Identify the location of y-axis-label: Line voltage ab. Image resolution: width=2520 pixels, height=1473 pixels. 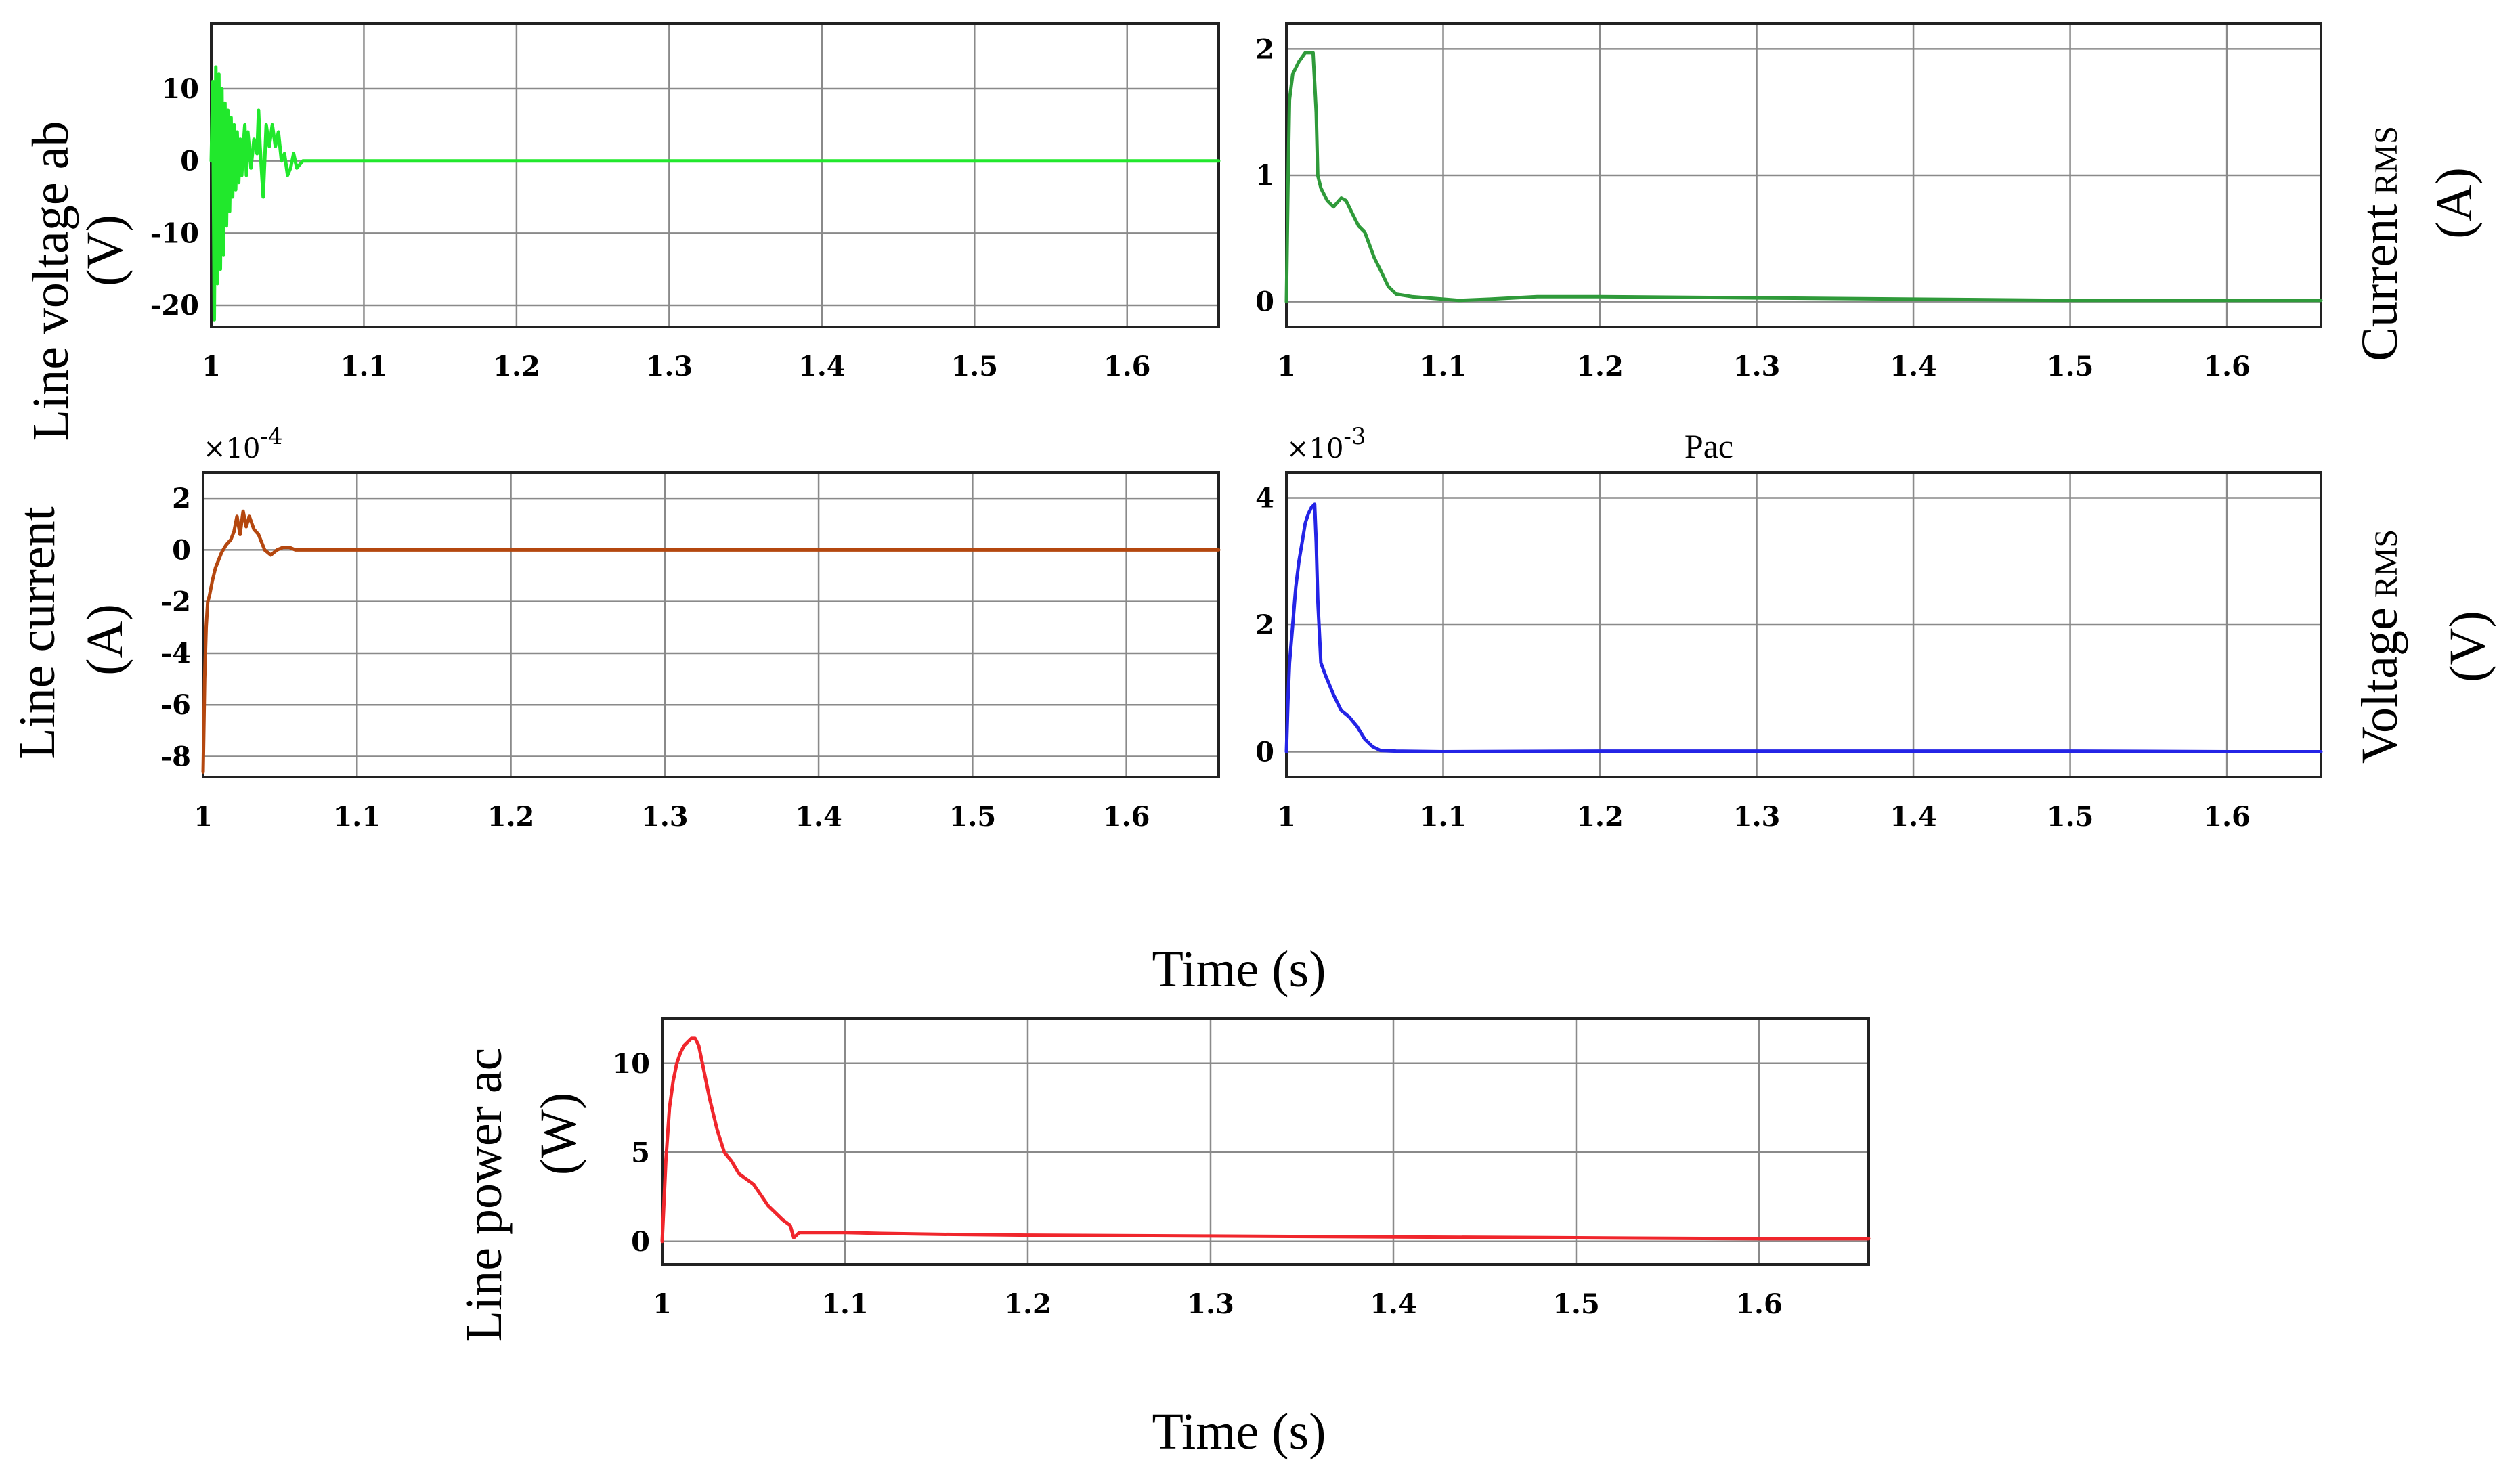
(51, 281).